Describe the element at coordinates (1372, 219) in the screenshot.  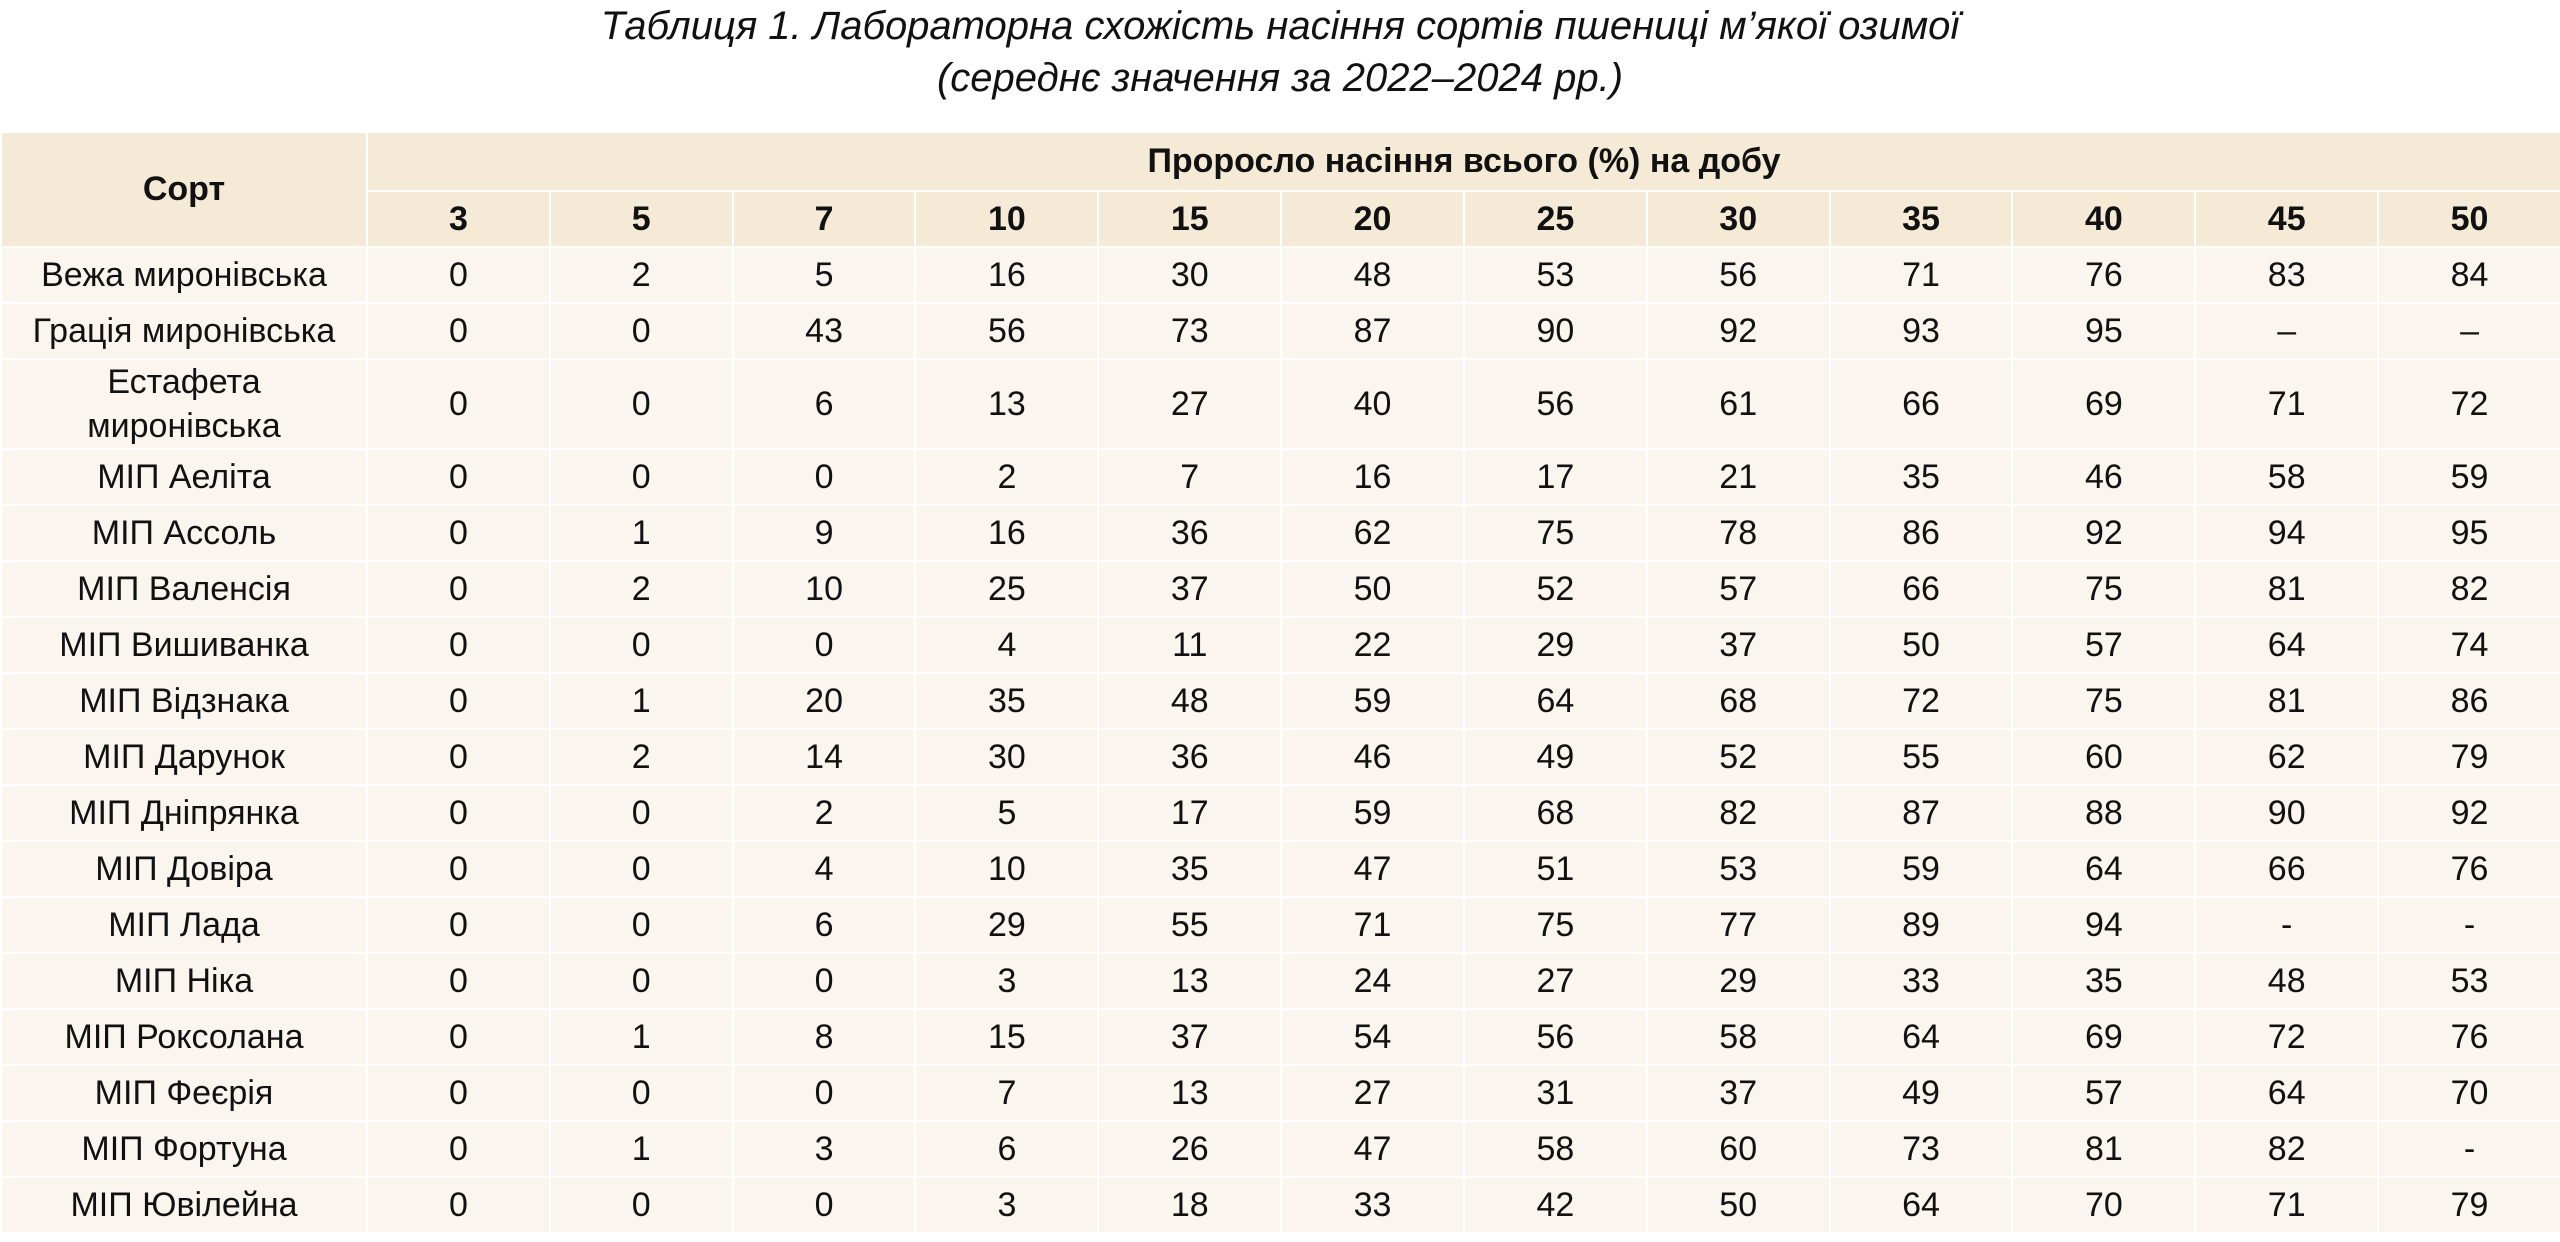
I see `day-header: 20` at that location.